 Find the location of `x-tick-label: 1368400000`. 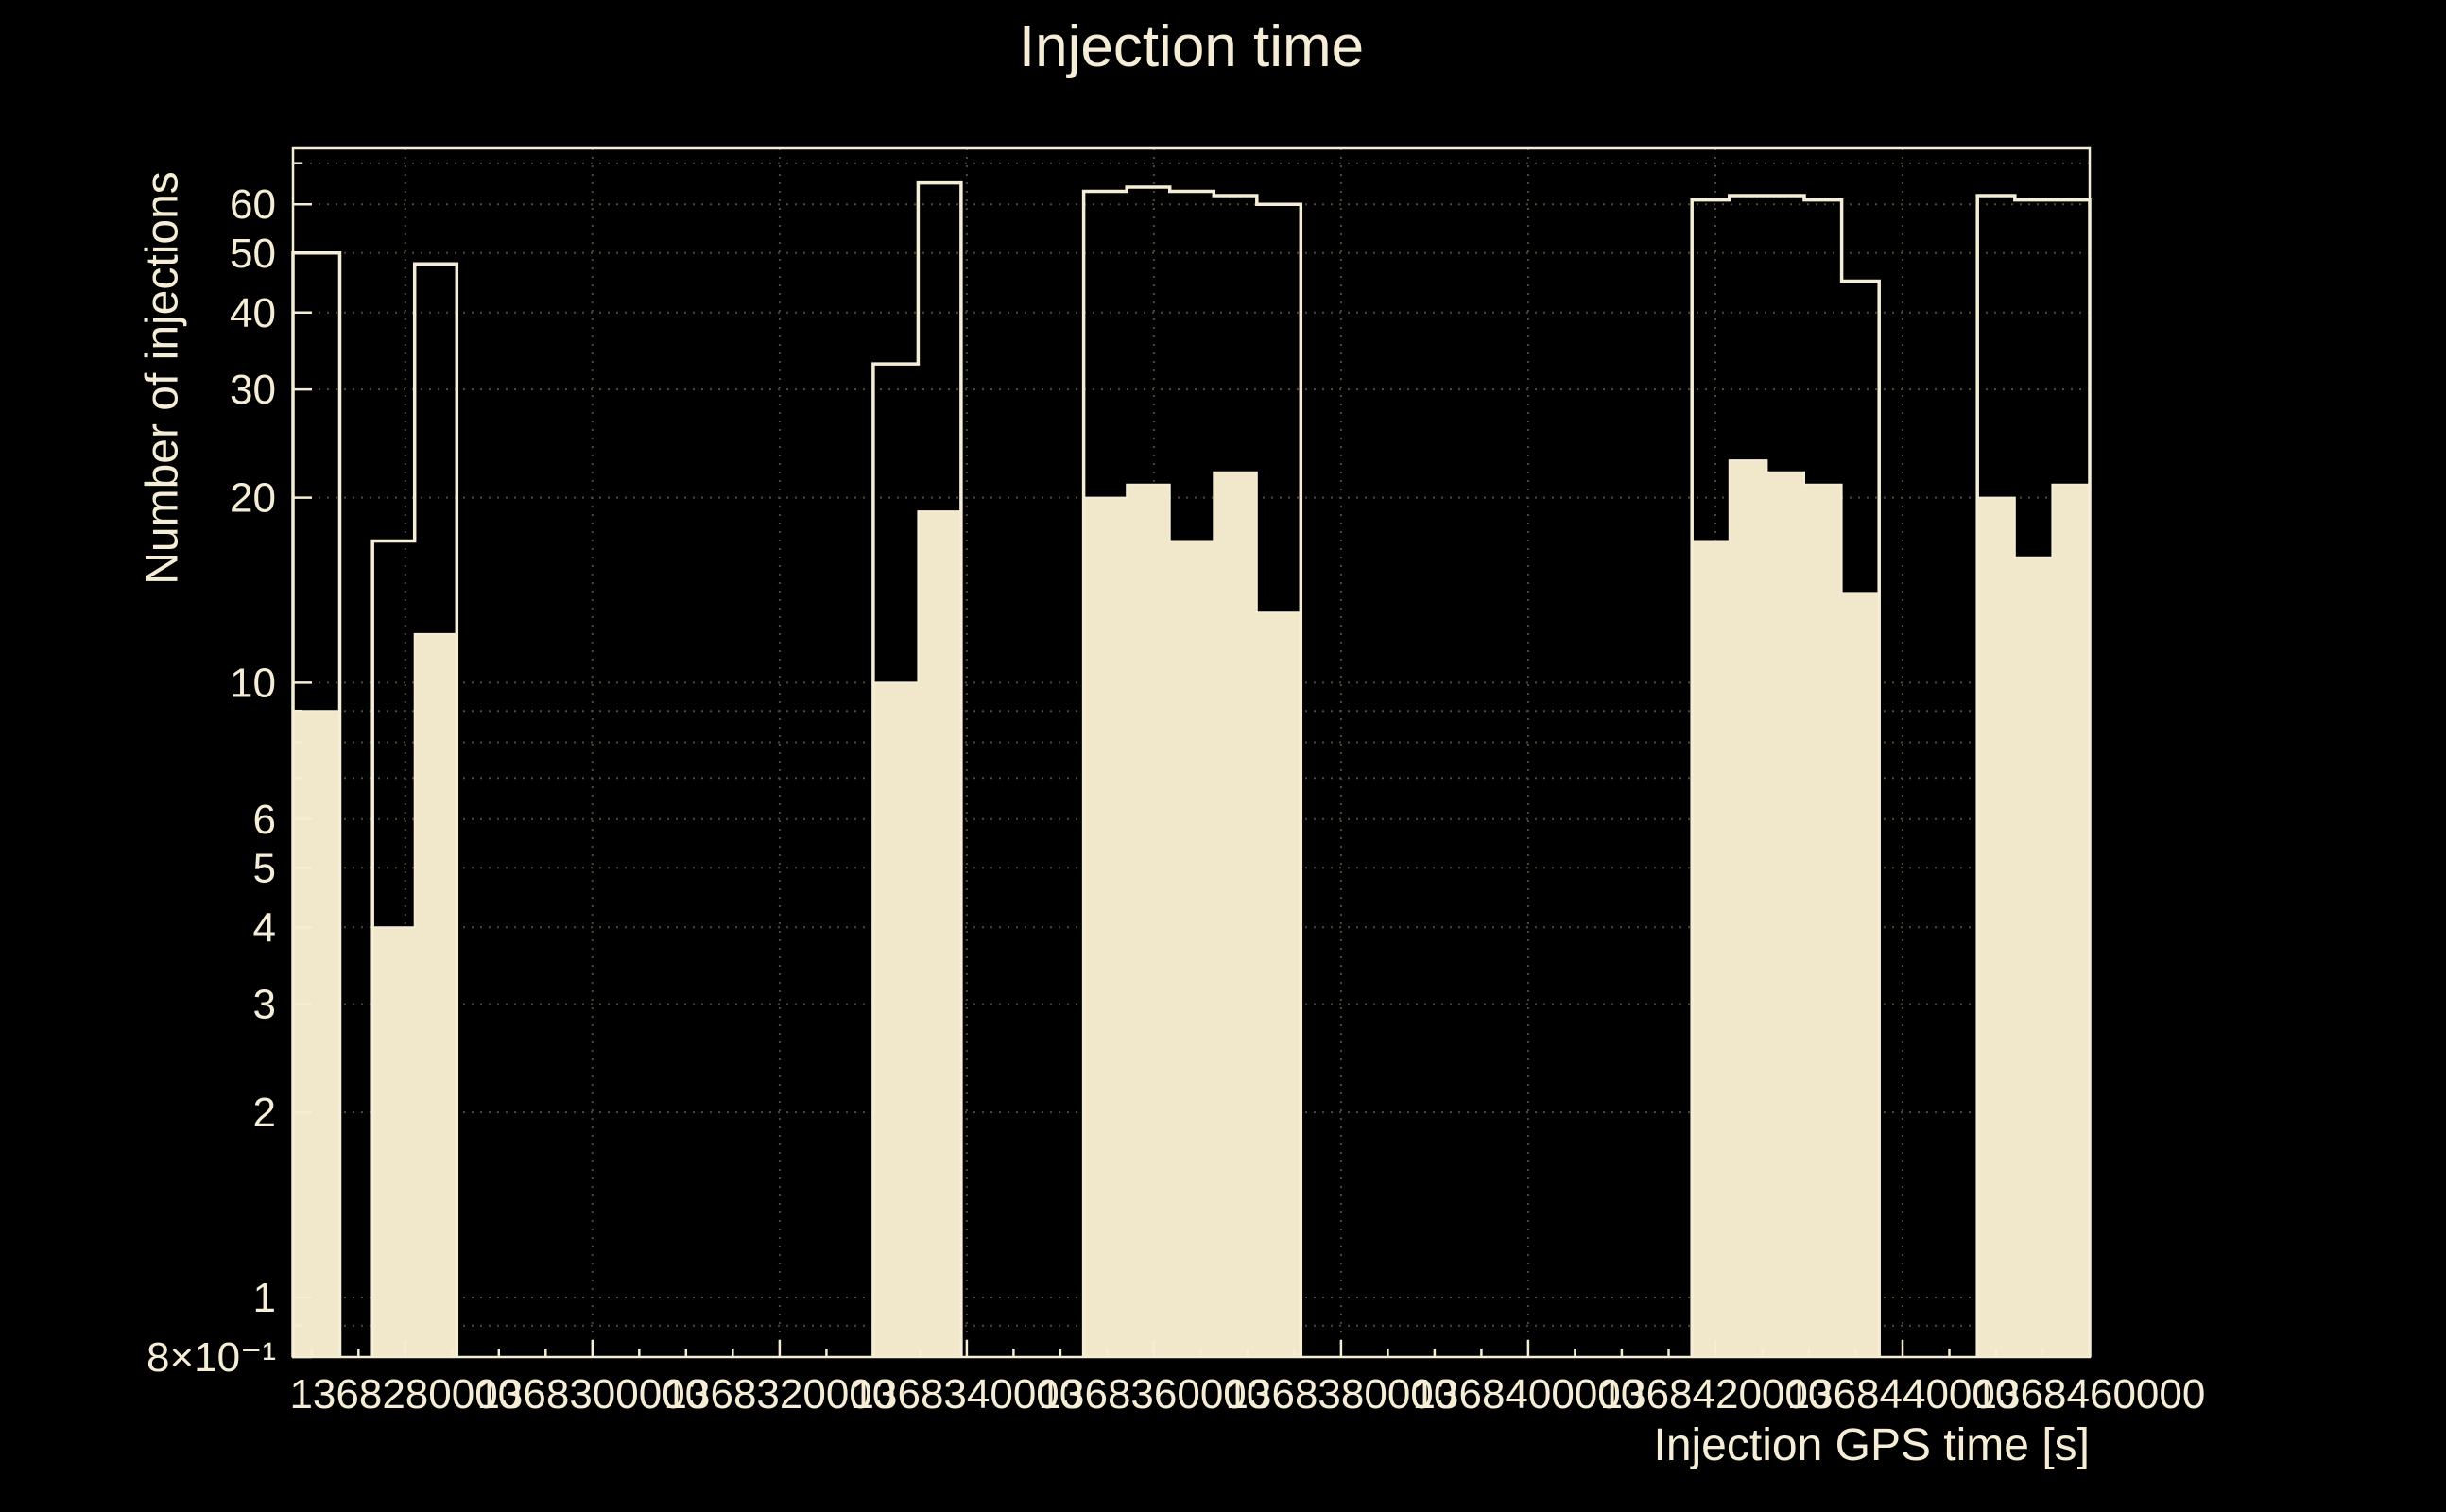

x-tick-label: 1368400000 is located at coordinates (1529, 1394).